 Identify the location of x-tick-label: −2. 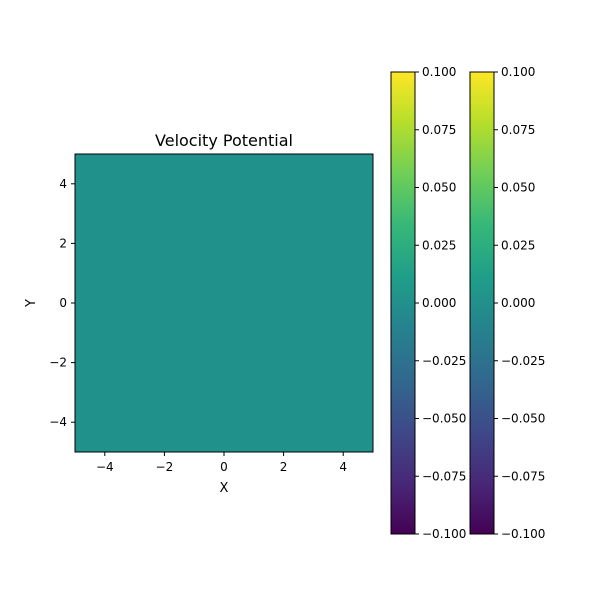
(165, 467).